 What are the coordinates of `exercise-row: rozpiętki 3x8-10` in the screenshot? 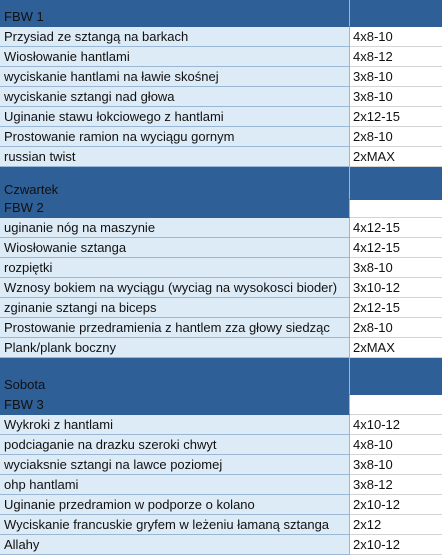 It's located at (221, 268).